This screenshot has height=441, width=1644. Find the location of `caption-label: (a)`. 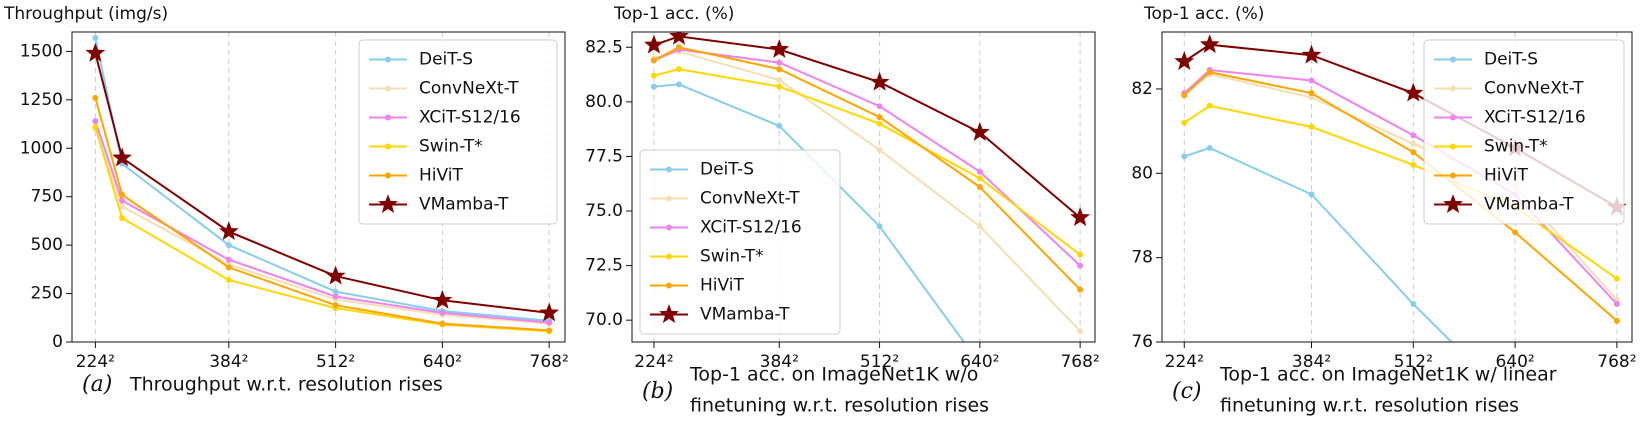

caption-label: (a) is located at coordinates (97, 384).